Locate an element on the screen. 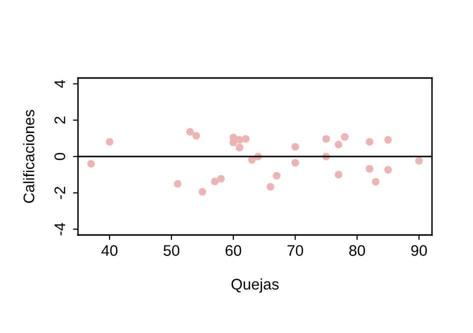 The height and width of the screenshot is (333, 473). x-tick-label: 90 is located at coordinates (419, 250).